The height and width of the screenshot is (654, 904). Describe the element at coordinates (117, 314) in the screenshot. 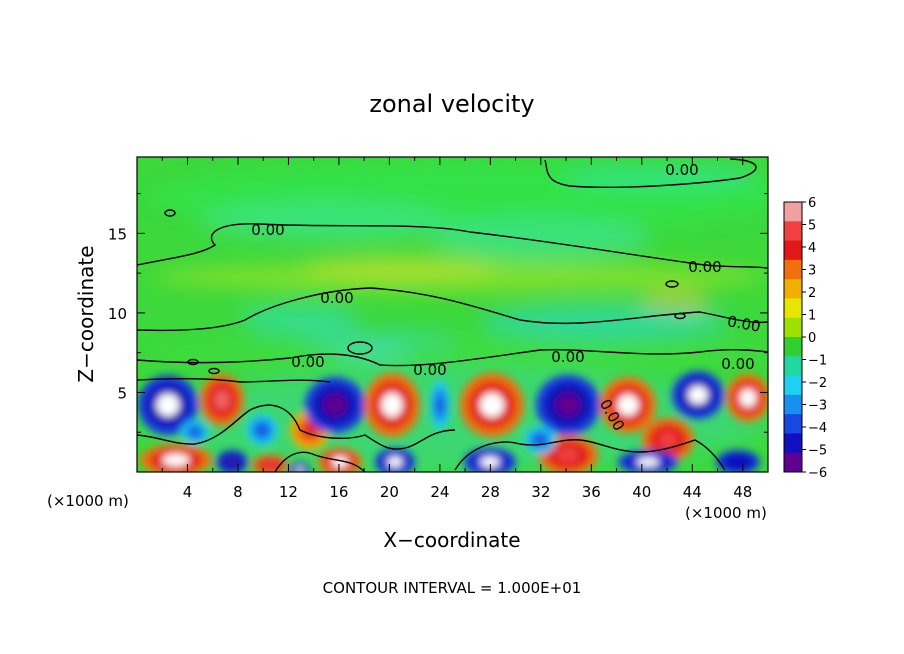

I see `y-tick-label: 10` at that location.